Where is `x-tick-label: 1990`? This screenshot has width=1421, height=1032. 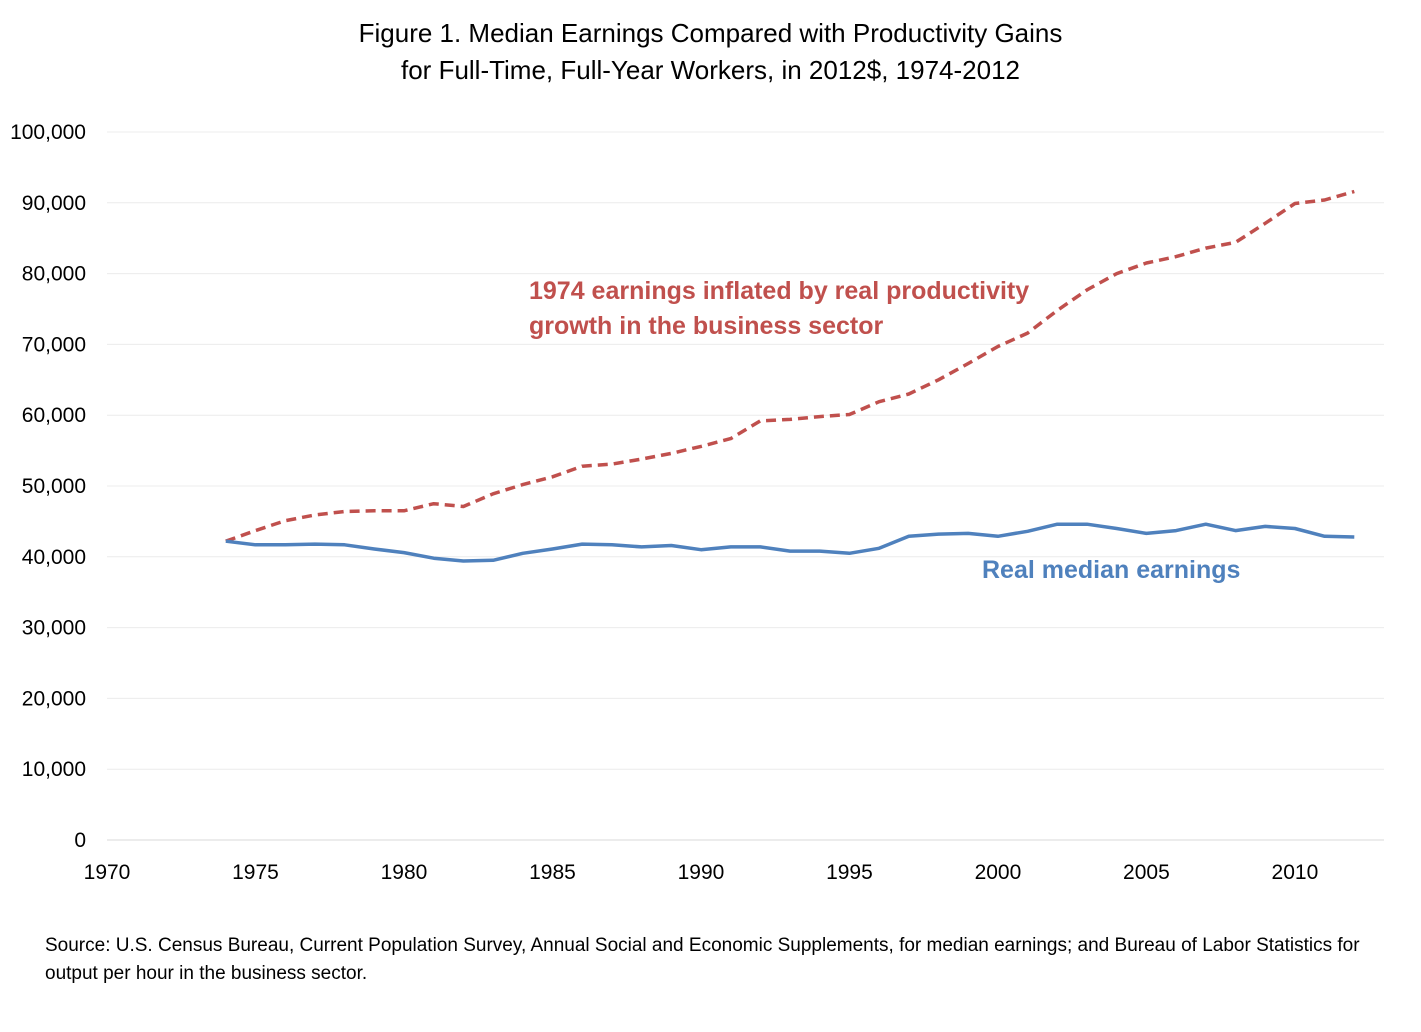
x-tick-label: 1990 is located at coordinates (701, 872).